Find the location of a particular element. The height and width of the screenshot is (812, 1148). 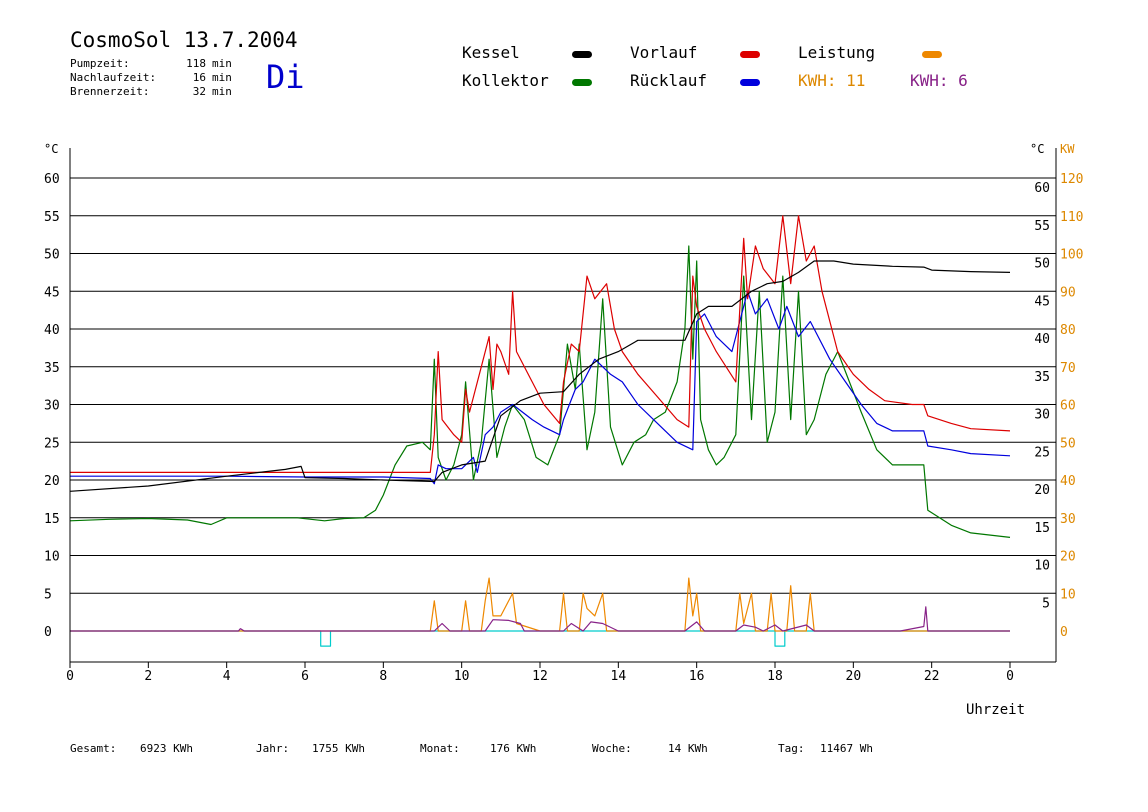

y-tick-power-100: 100 is located at coordinates (1071, 255).